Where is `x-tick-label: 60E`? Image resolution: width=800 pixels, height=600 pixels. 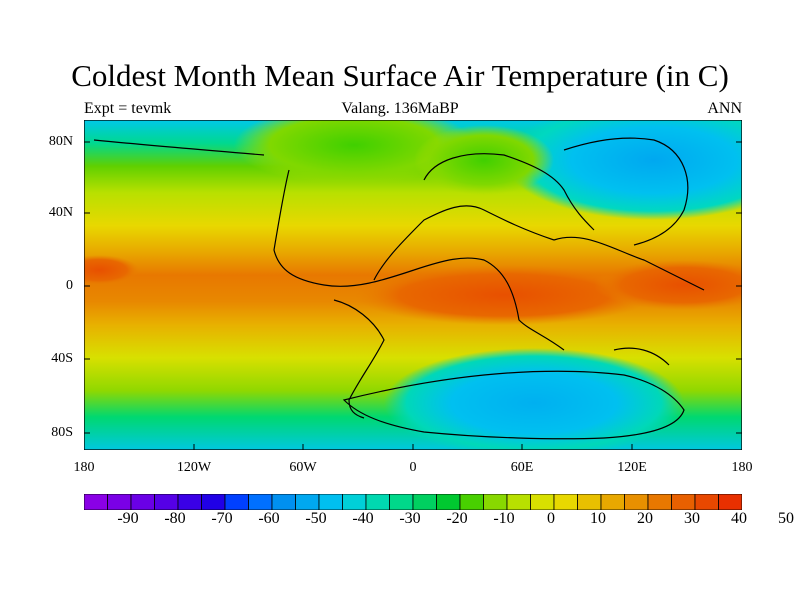
x-tick-label: 60E is located at coordinates (522, 467).